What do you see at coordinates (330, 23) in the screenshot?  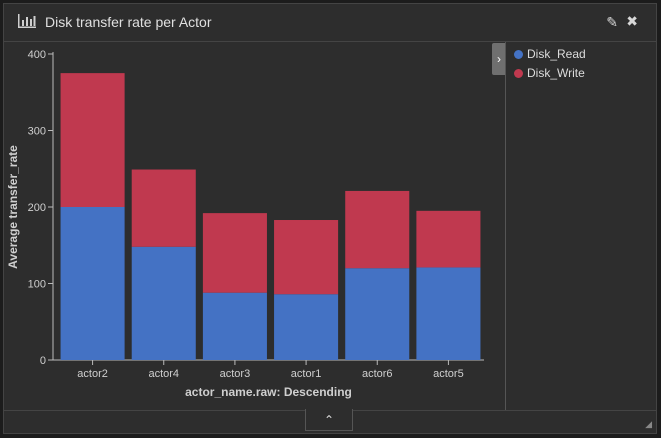 I see `panel-header: Disk transfer rate per Actor ✎ ✖` at bounding box center [330, 23].